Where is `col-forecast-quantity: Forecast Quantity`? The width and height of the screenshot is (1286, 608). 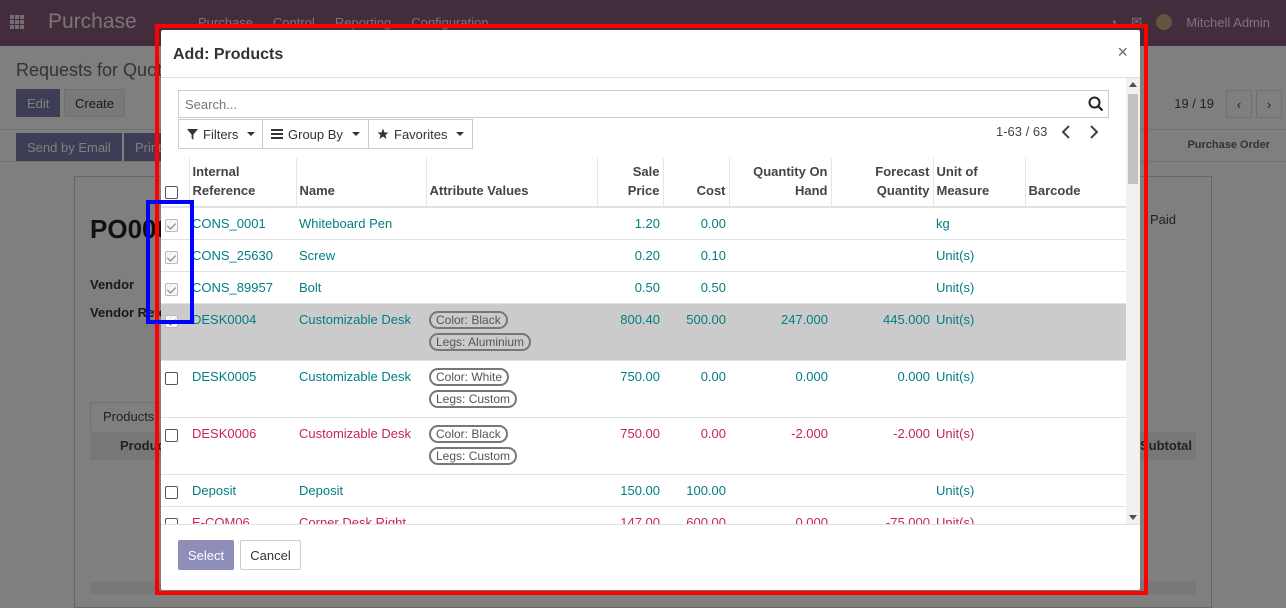
col-forecast-quantity: Forecast Quantity is located at coordinates (882, 183).